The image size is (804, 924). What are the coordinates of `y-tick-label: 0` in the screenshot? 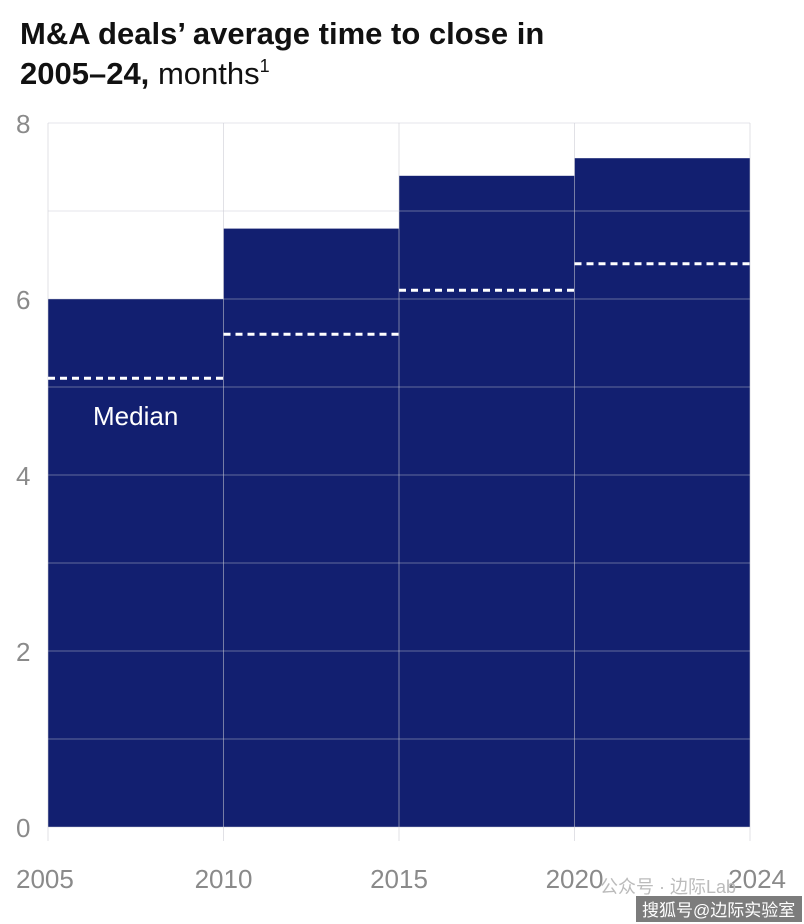 It's located at (23, 828).